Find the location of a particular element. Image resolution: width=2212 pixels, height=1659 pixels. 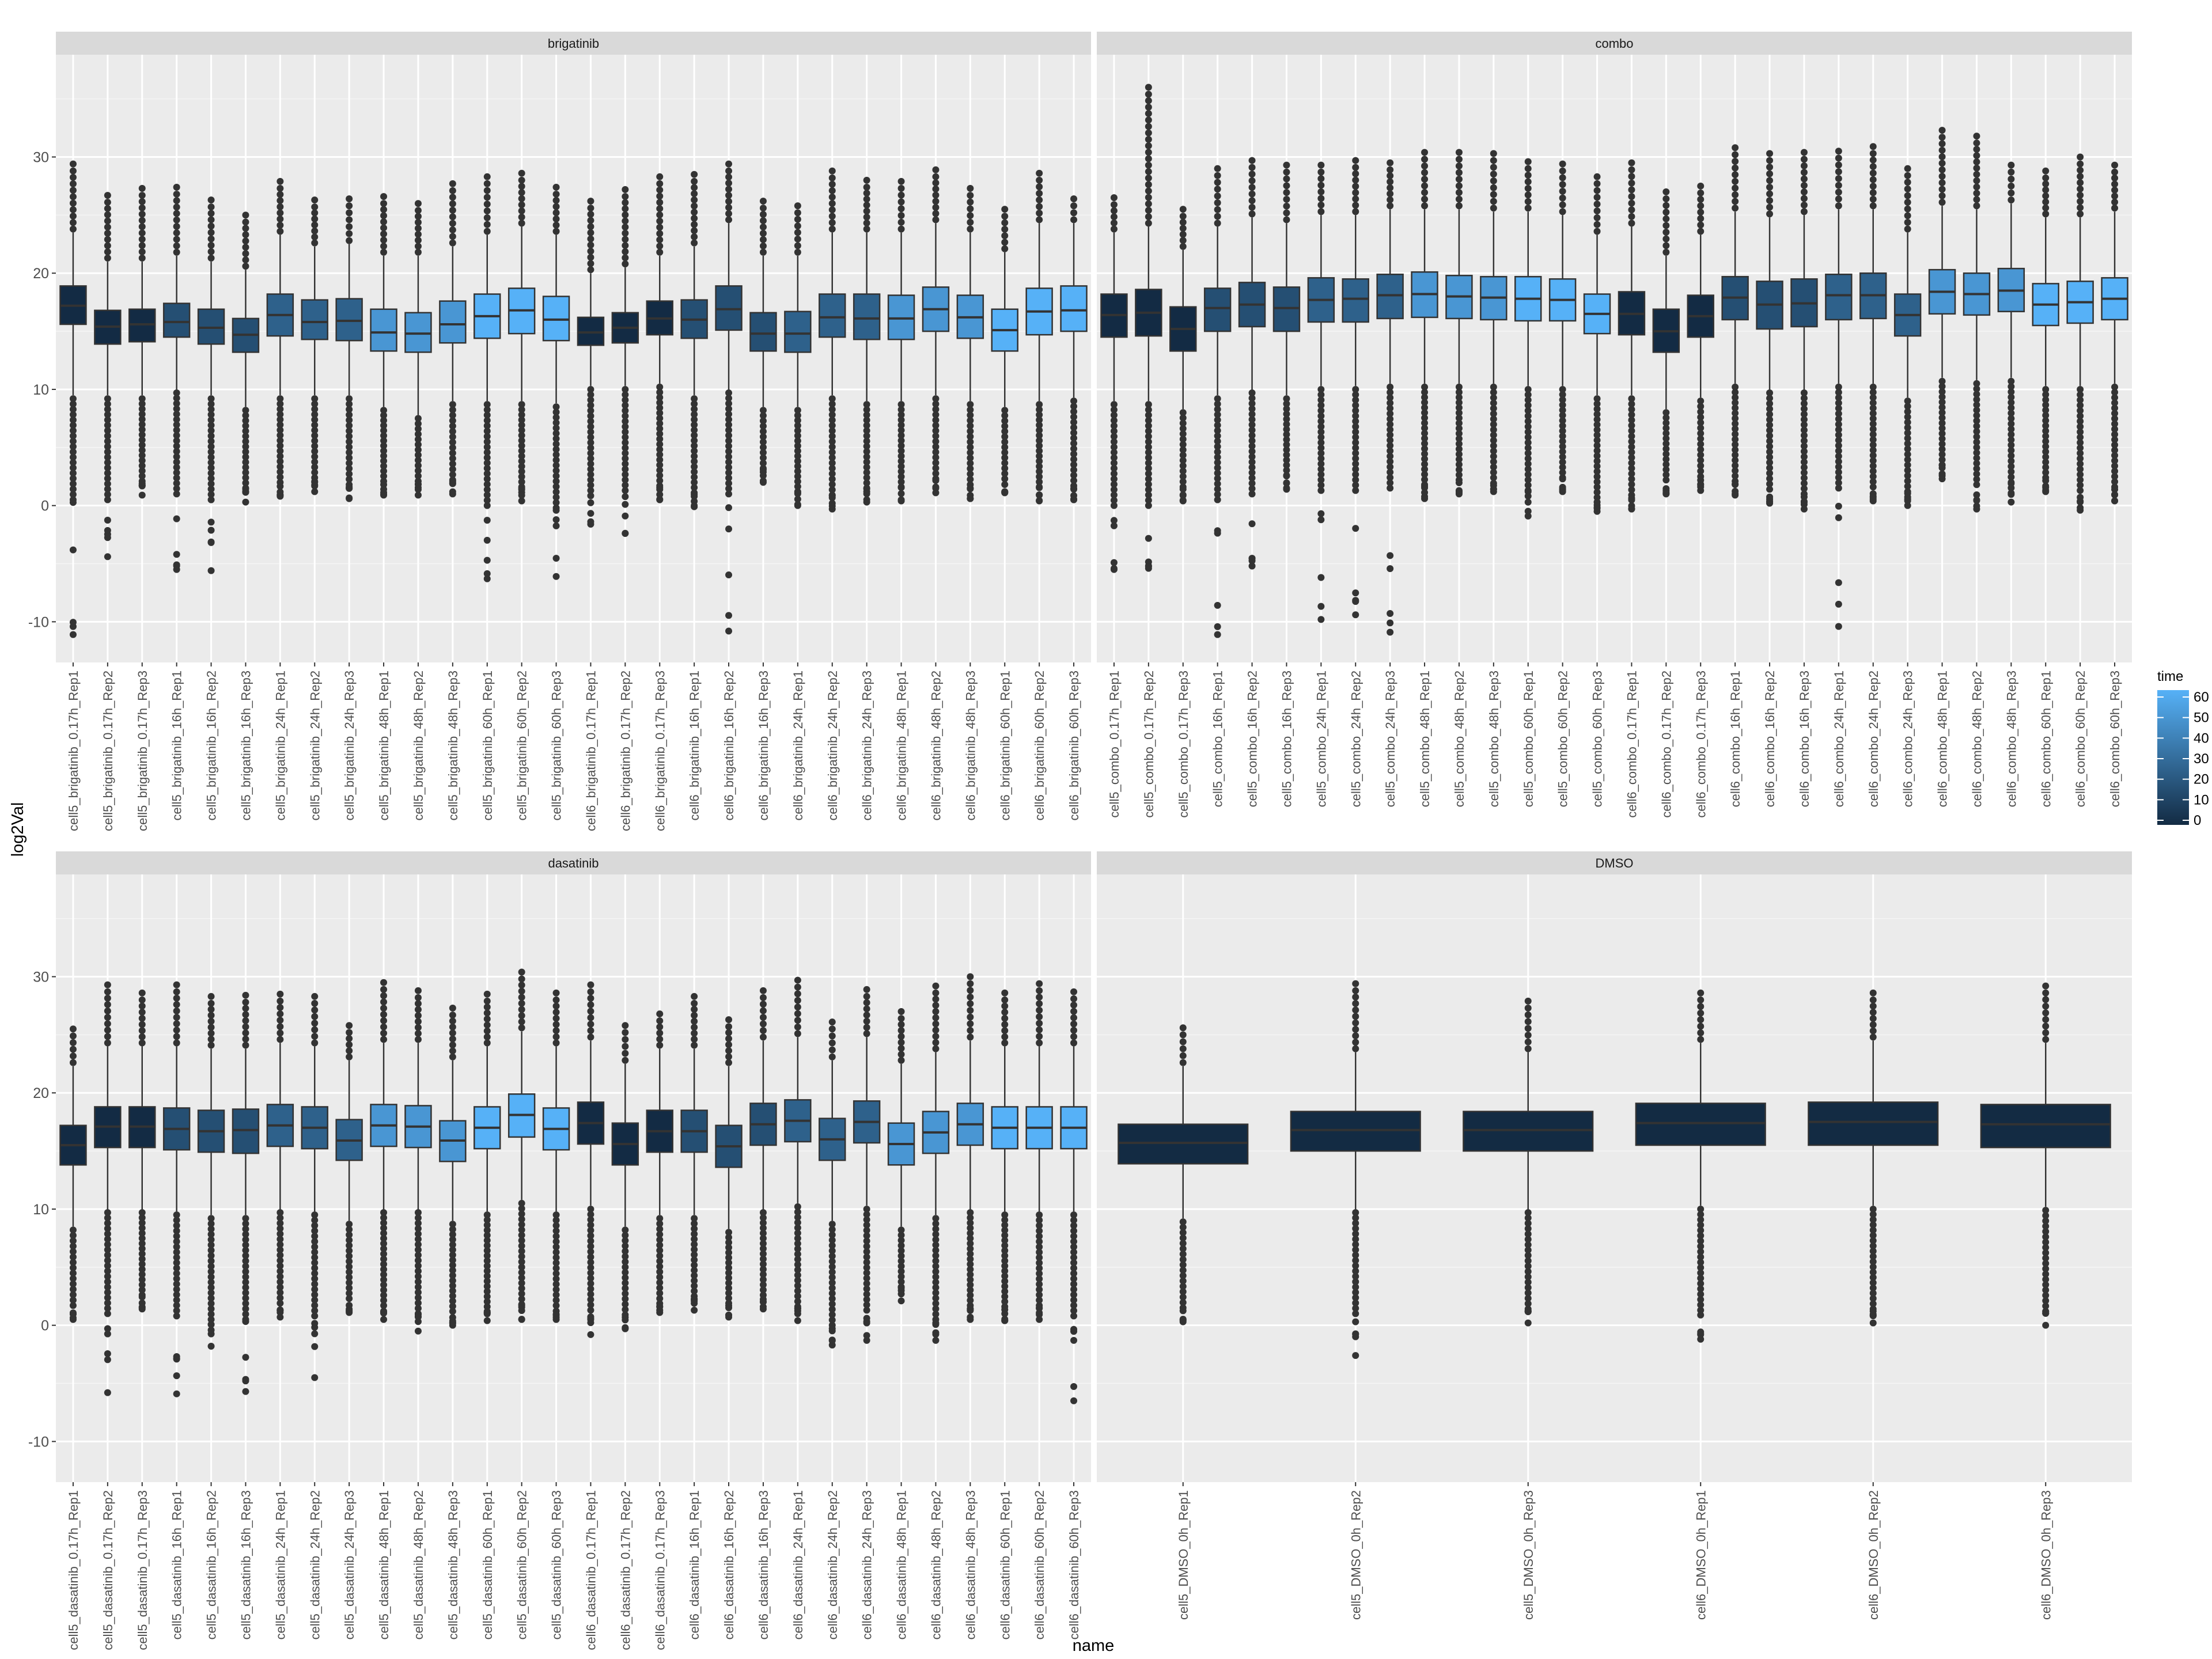

x-tick-label: cell6_dasatinib_24h_Rep2 is located at coordinates (832, 1564).